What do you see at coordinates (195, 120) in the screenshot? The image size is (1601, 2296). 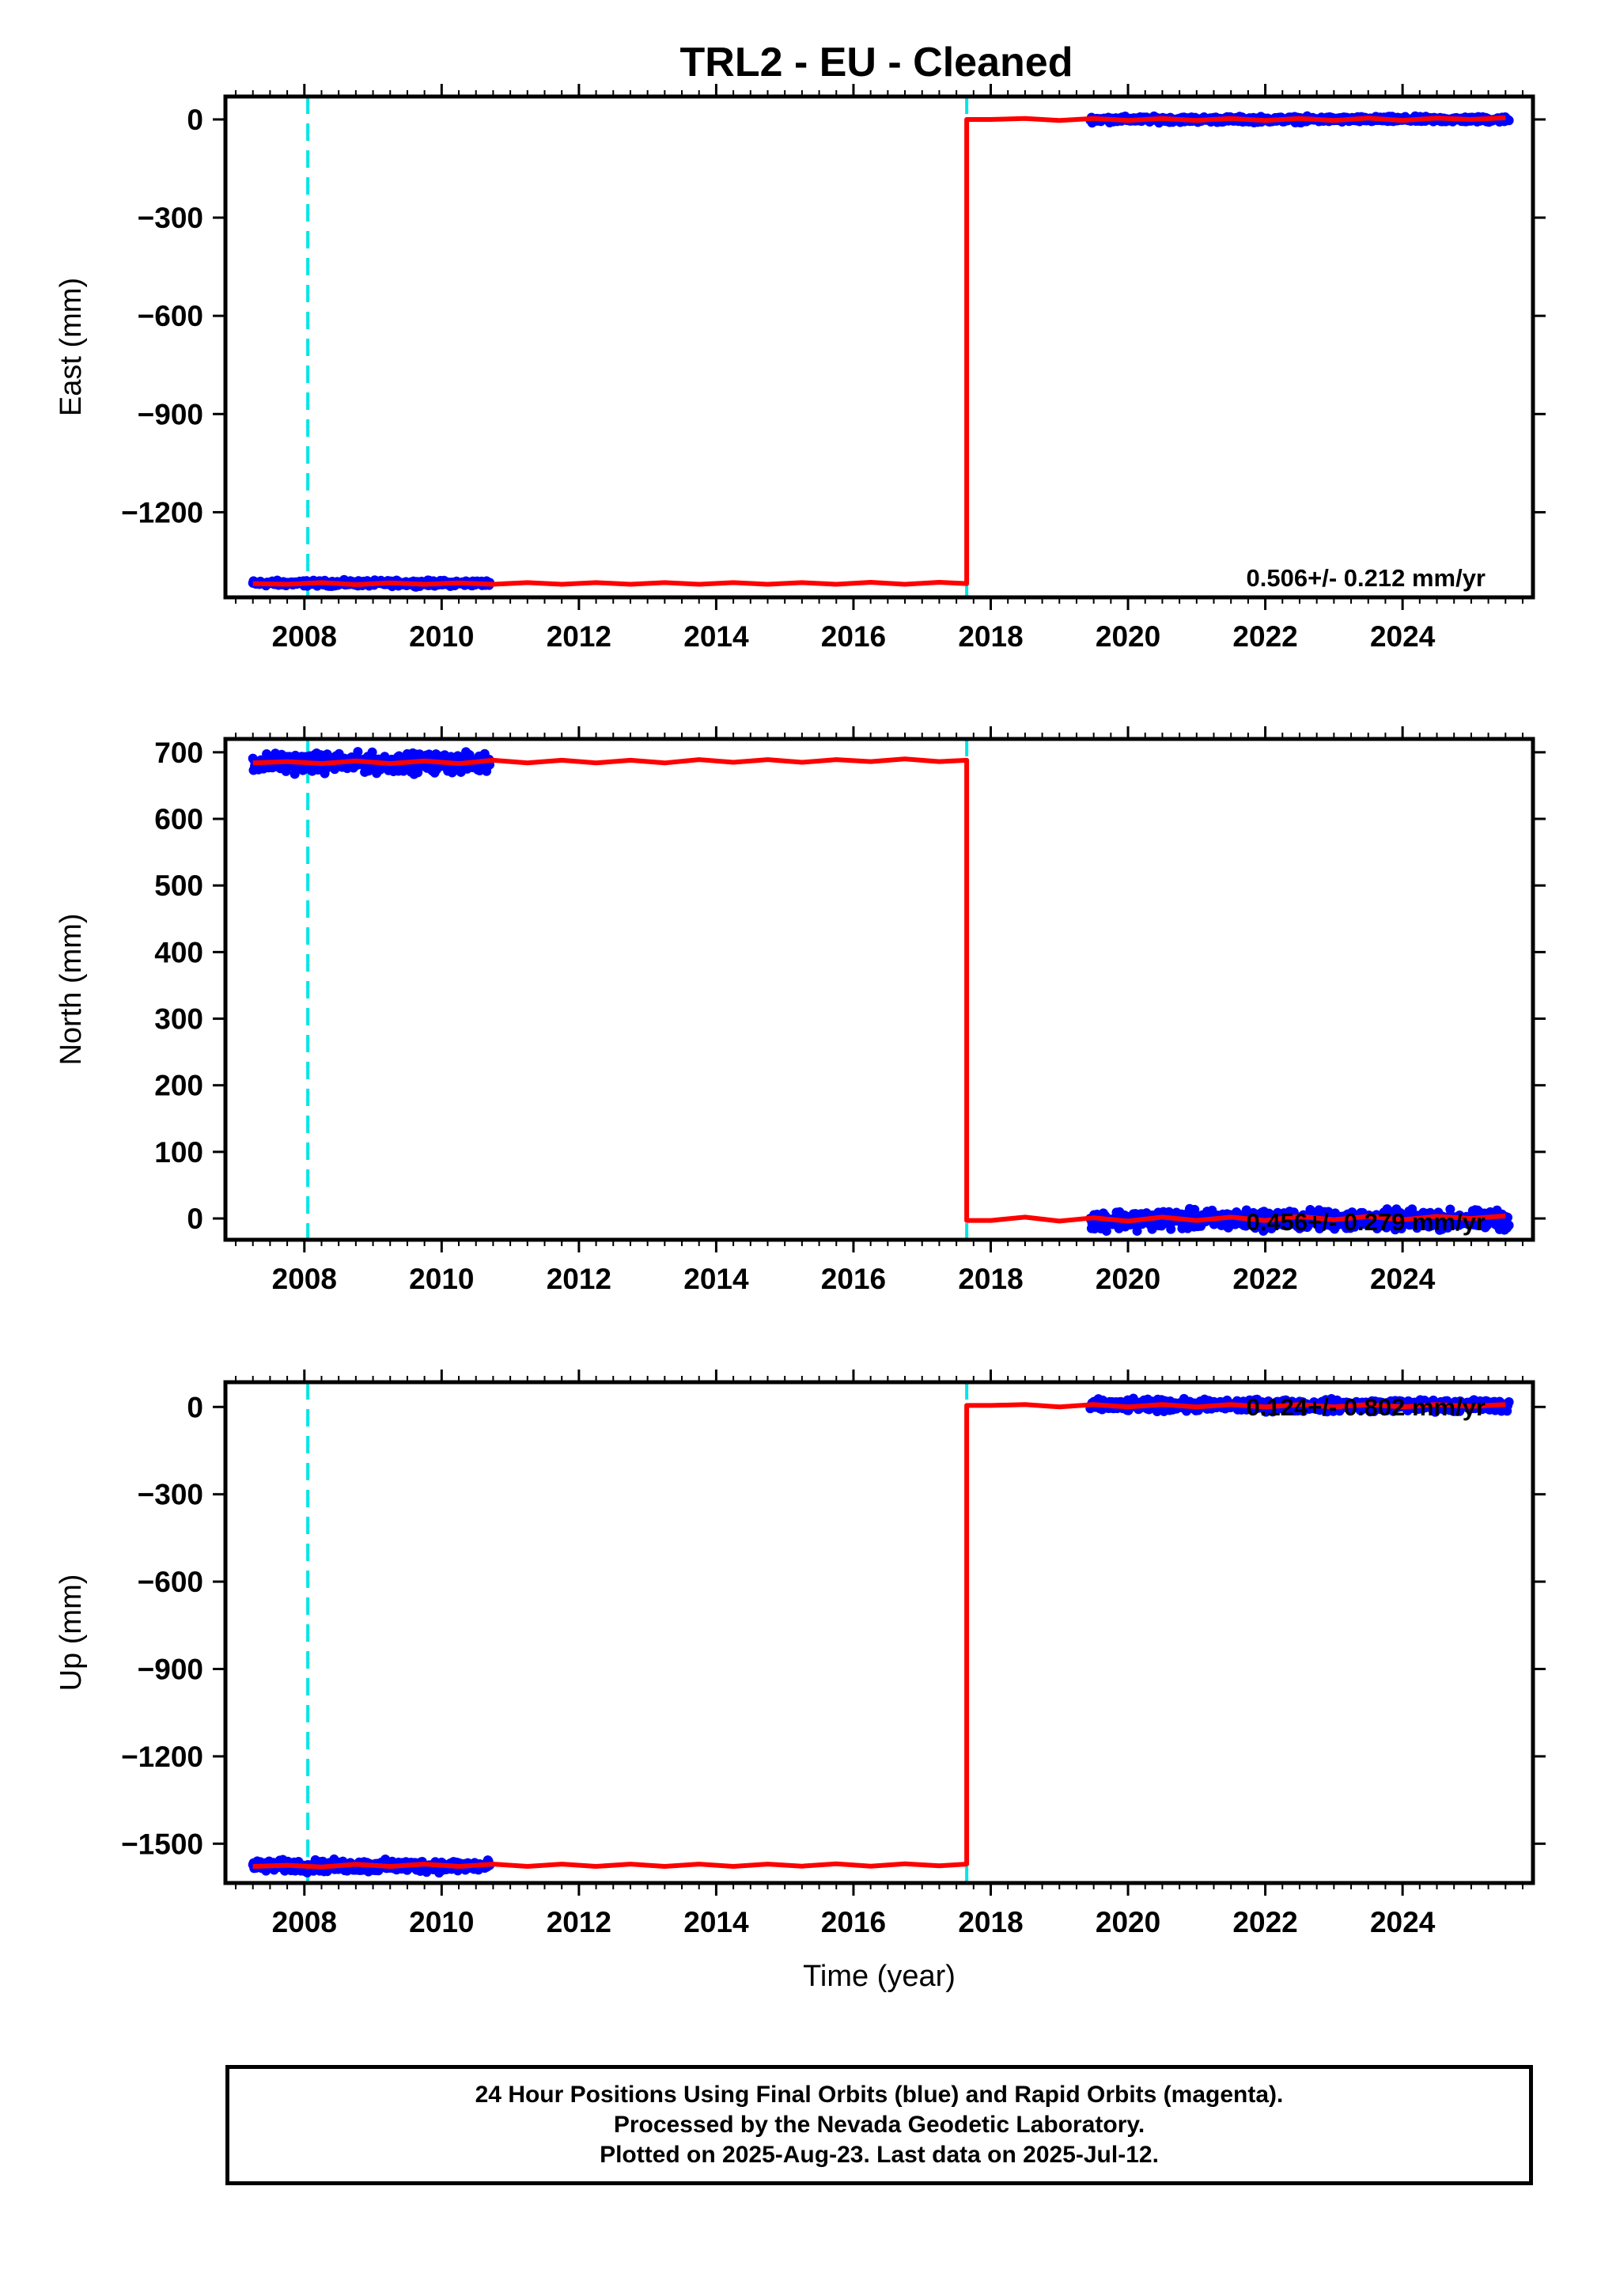 I see `east-ytick-label-0: 0` at bounding box center [195, 120].